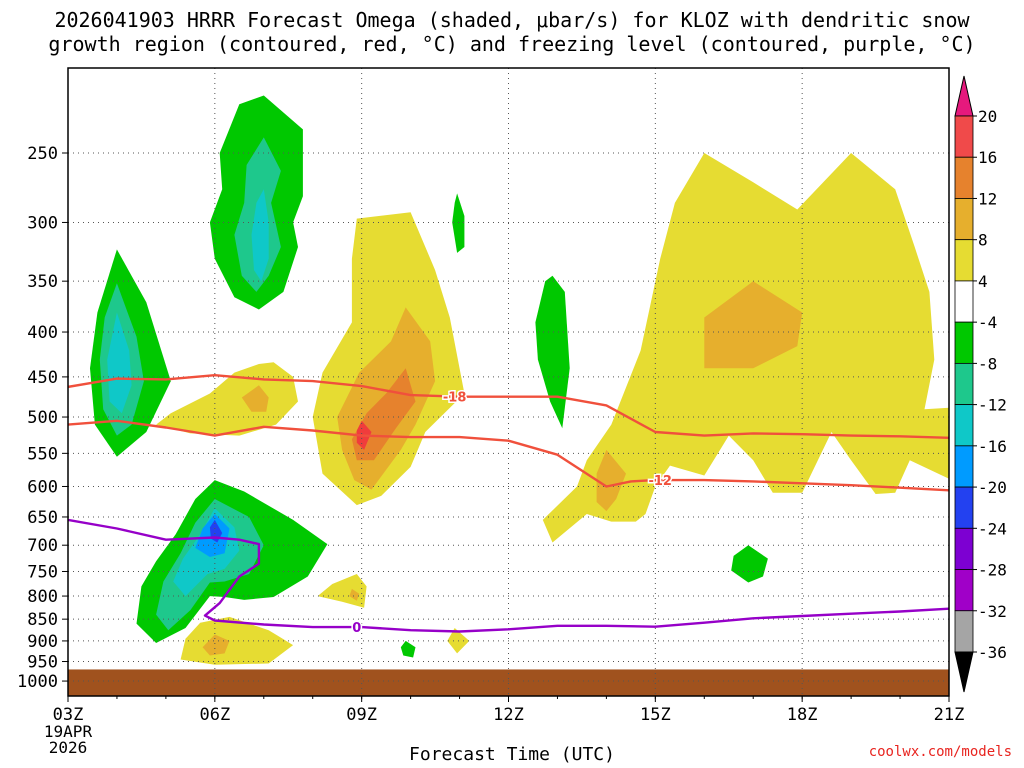 The width and height of the screenshot is (1024, 768). Describe the element at coordinates (508, 715) in the screenshot. I see `x-tick-label-12Z: 12Z` at that location.